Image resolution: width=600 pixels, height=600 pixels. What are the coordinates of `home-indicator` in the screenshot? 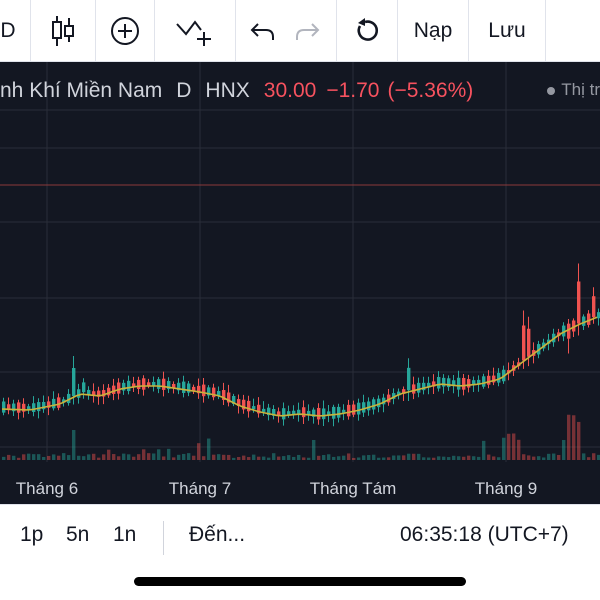 It's located at (300, 581).